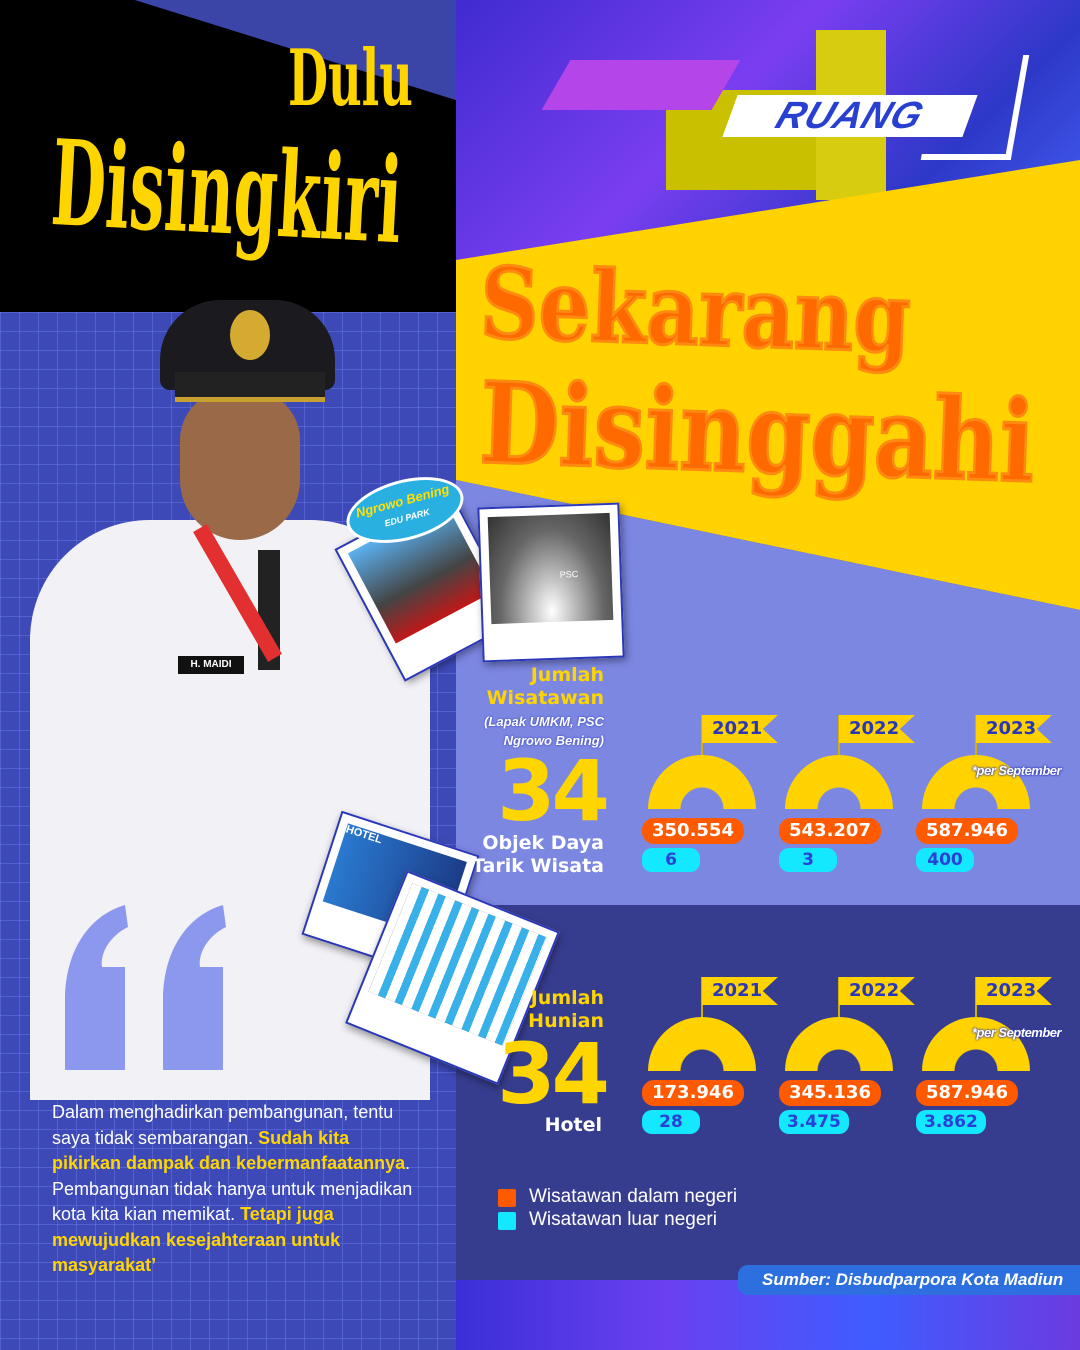  Describe the element at coordinates (567, 675) in the screenshot. I see `tourists-title-1: Jumlah` at that location.